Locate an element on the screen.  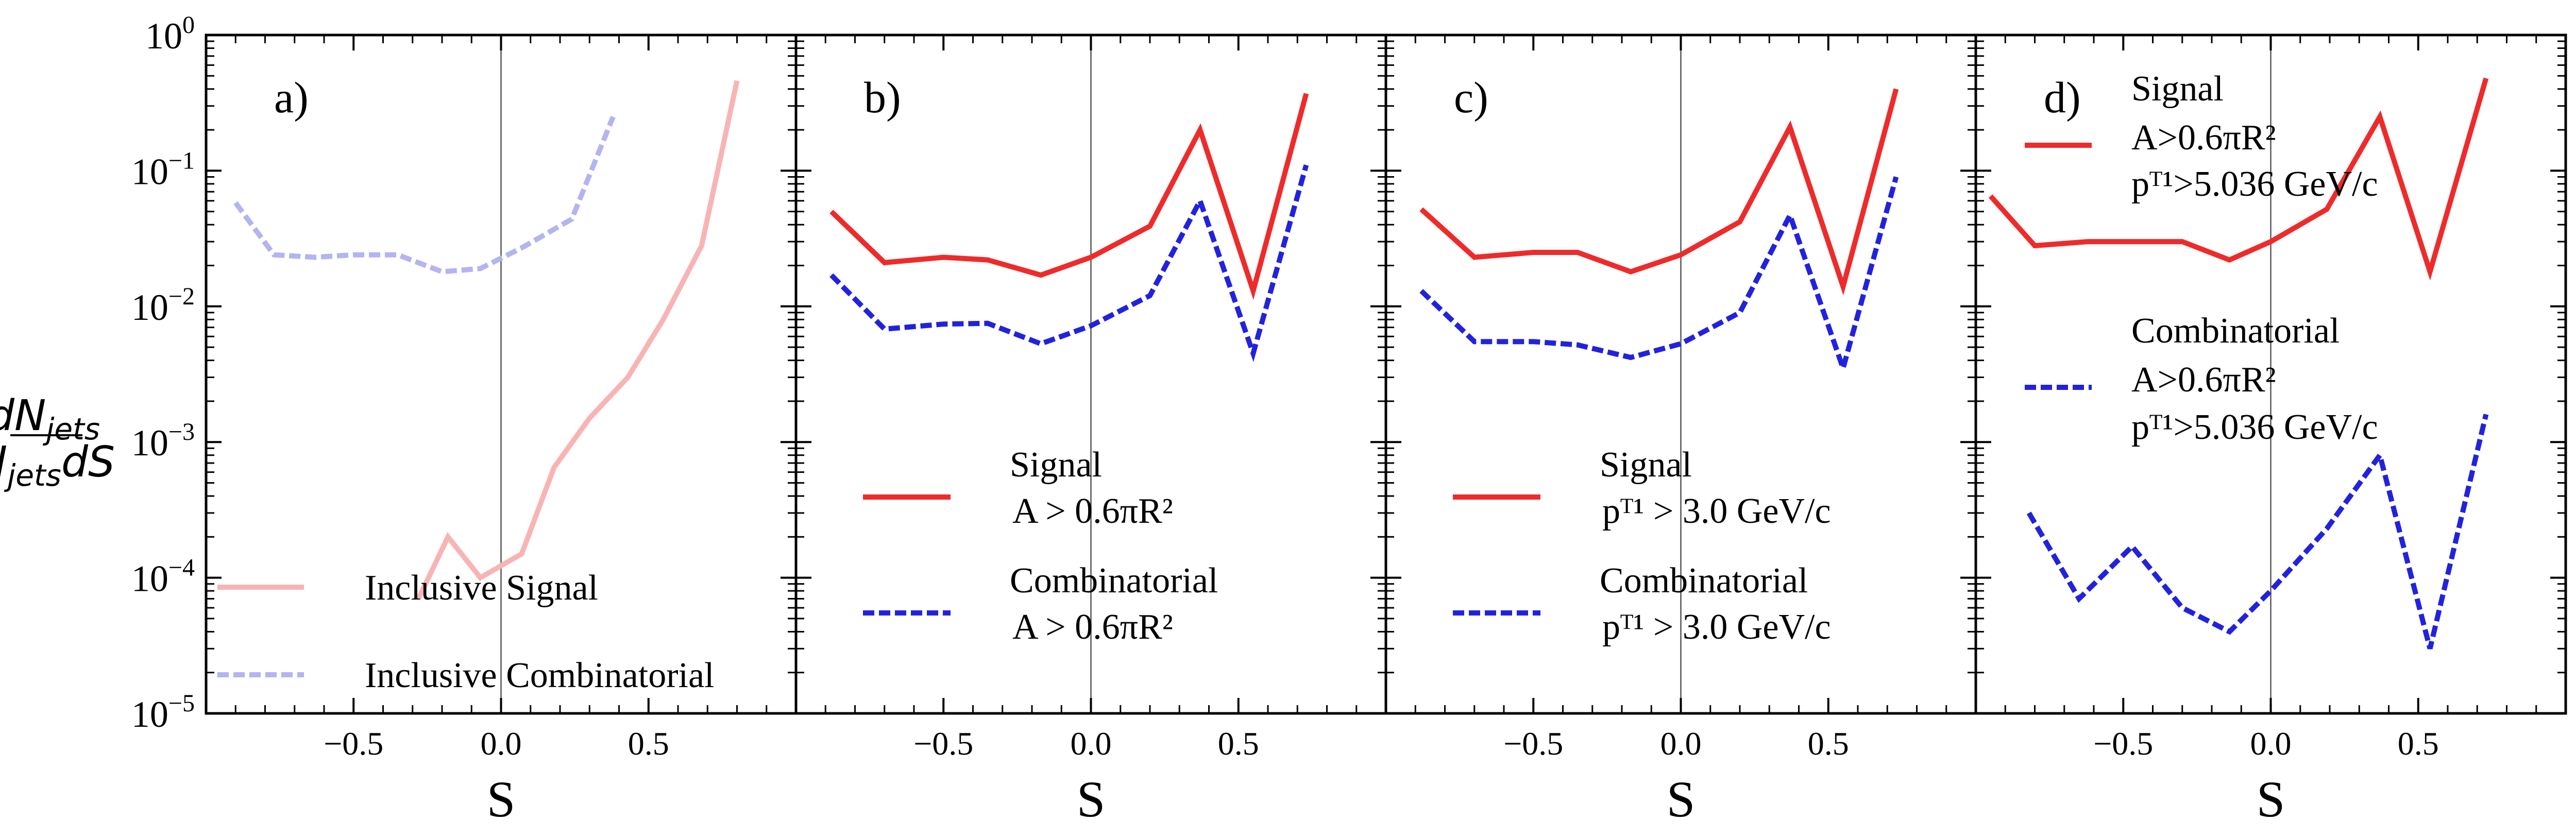
legend-text: Inclusive Signal is located at coordinates (481, 588).